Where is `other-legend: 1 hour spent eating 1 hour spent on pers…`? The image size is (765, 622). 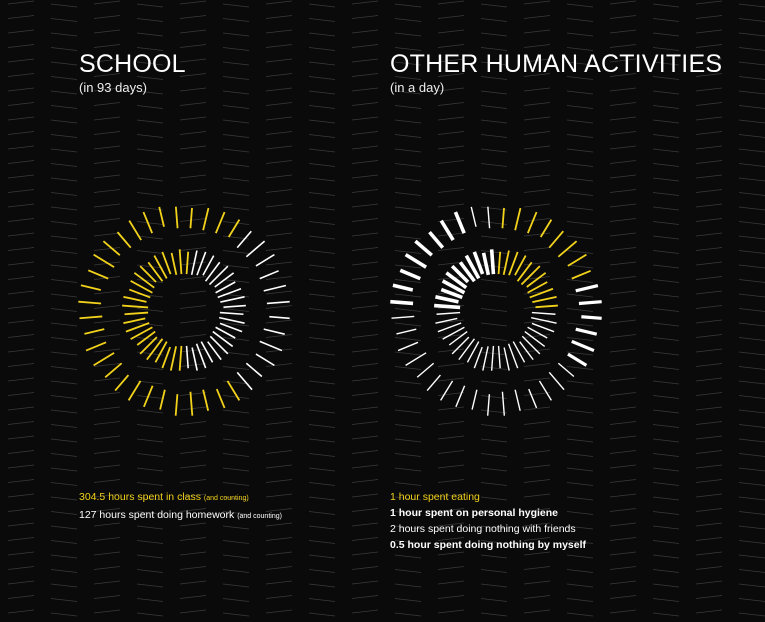 other-legend: 1 hour spent eating 1 hour spent on pers… is located at coordinates (488, 521).